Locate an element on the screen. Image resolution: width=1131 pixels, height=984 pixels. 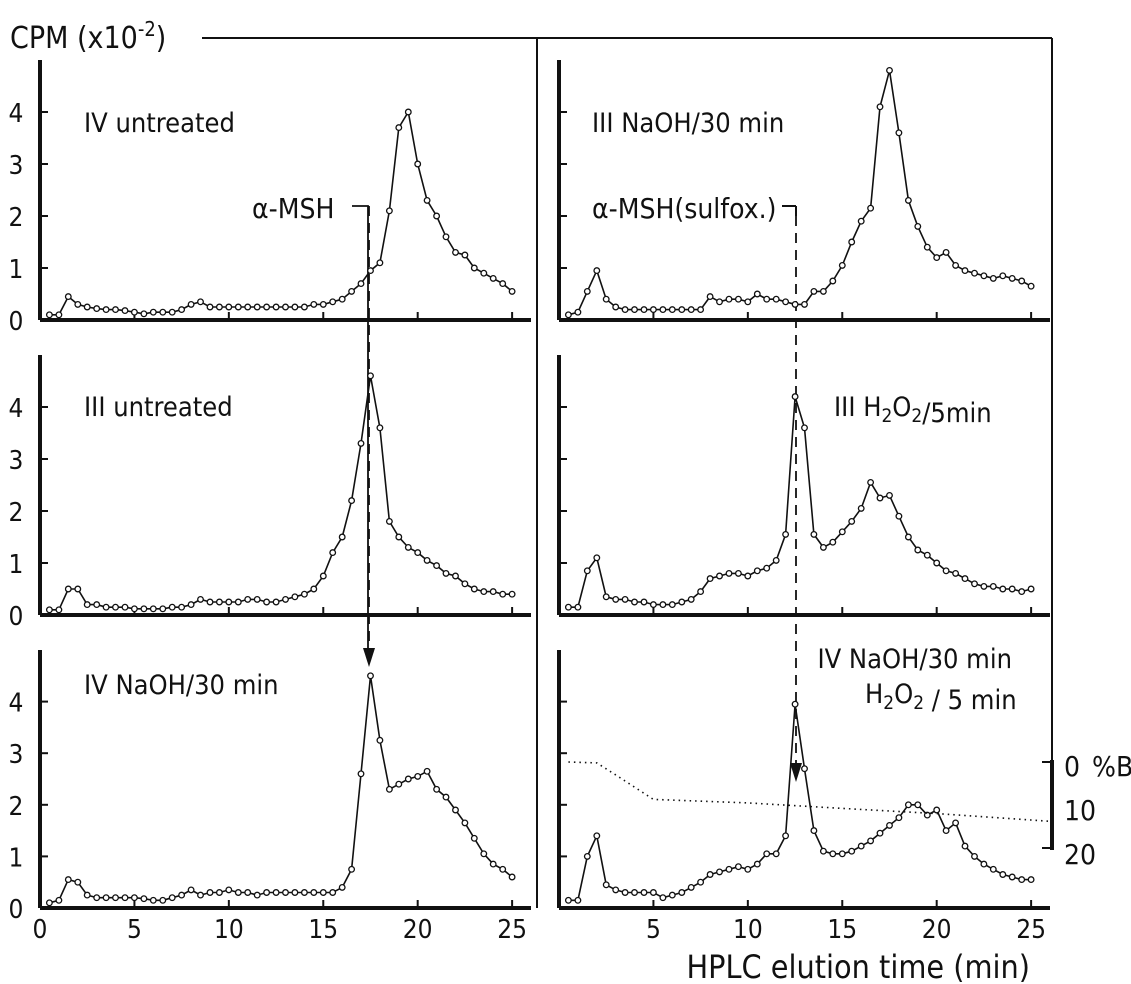
x-tick-label: 20 is located at coordinates (418, 930).